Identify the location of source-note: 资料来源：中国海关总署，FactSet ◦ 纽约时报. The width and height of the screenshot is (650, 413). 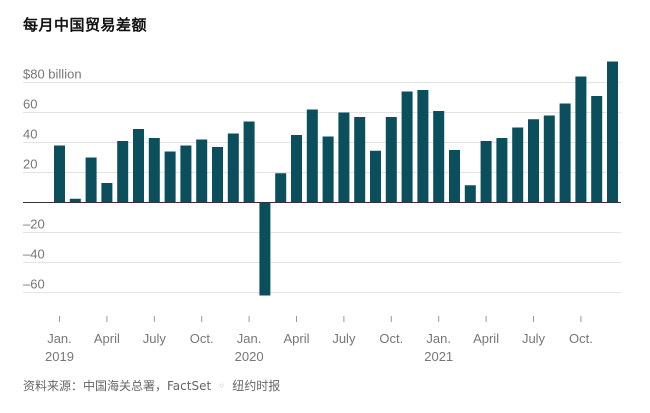
(151, 385).